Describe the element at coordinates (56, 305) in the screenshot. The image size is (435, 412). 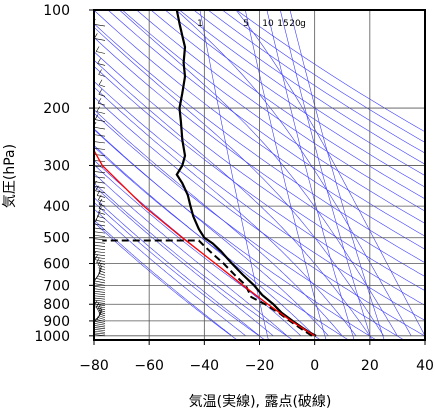
I see `y-tick-label: 800` at that location.